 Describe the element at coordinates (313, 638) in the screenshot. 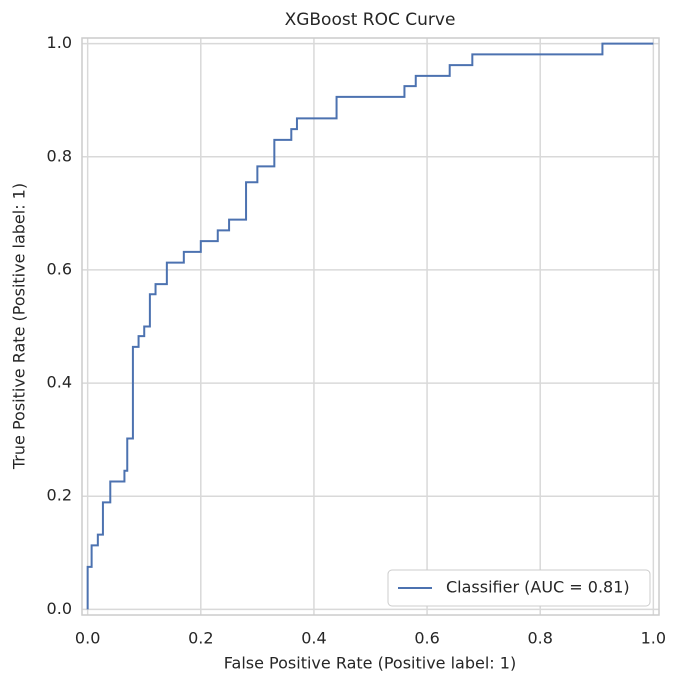

I see `x-tick-label: 0.4` at that location.